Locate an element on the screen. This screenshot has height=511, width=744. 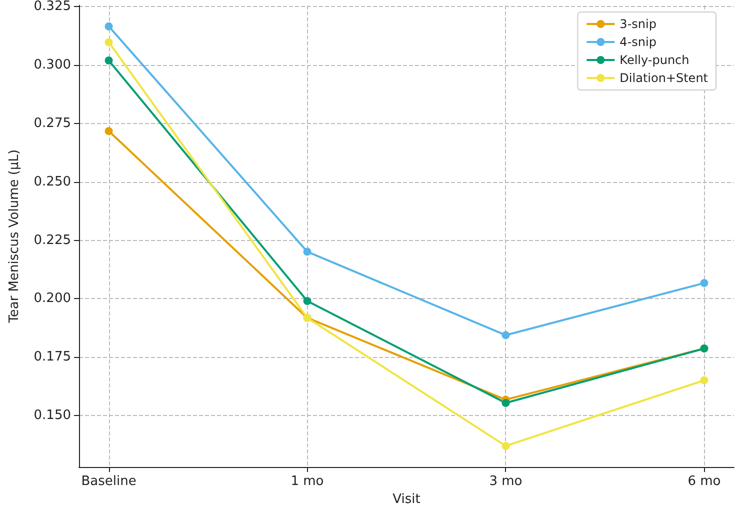
y-tick-label: 0.150 is located at coordinates (52, 416).